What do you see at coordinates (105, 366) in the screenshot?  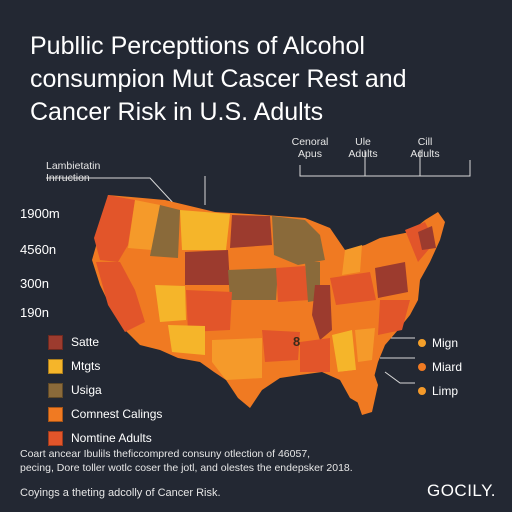 I see `legend-item: Mtgts` at bounding box center [105, 366].